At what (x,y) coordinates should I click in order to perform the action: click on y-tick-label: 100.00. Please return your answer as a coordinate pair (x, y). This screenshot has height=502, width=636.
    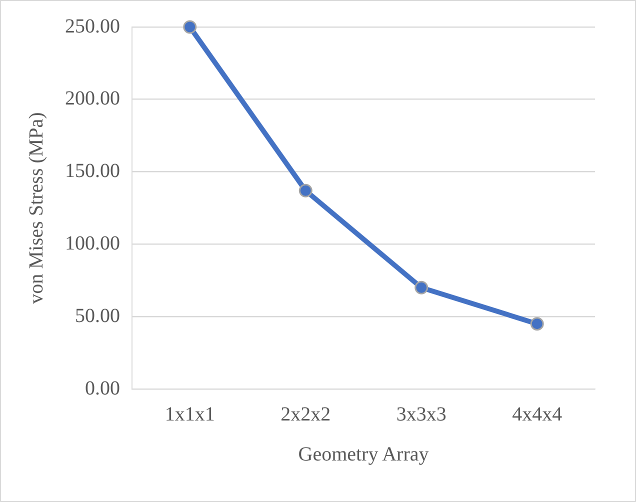
    Looking at the image, I should click on (92, 243).